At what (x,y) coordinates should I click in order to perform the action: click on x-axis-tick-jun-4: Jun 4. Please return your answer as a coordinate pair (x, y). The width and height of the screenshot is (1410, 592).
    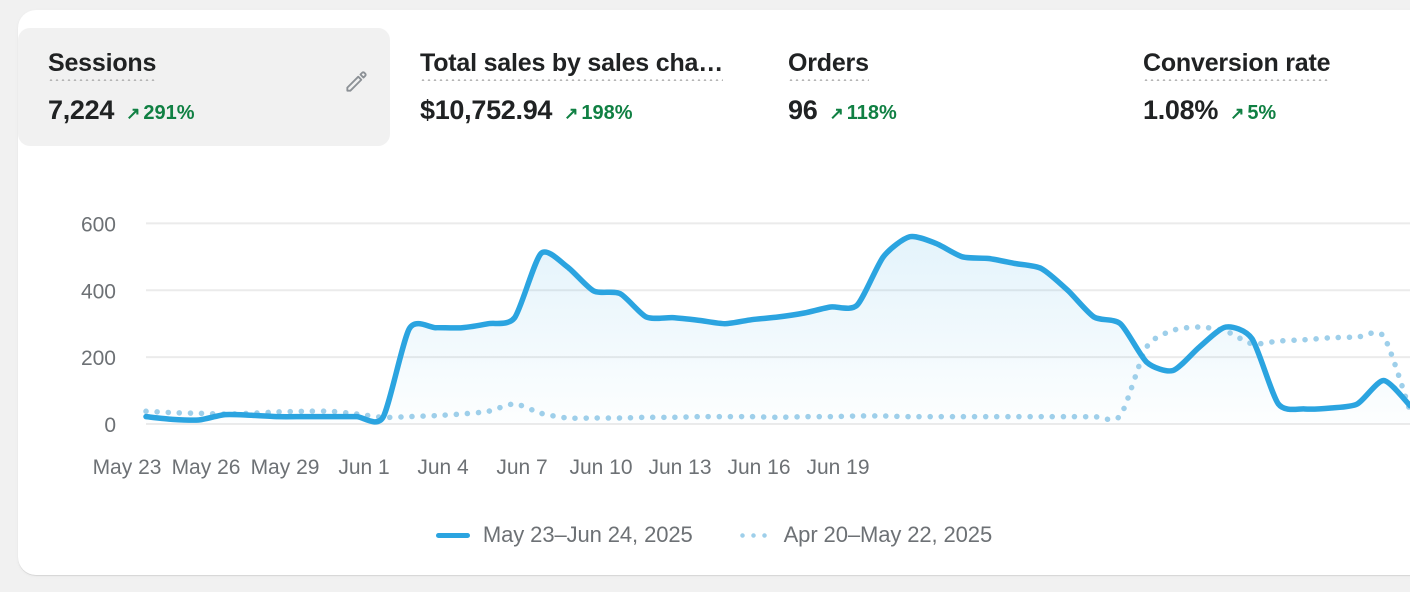
    Looking at the image, I should click on (443, 467).